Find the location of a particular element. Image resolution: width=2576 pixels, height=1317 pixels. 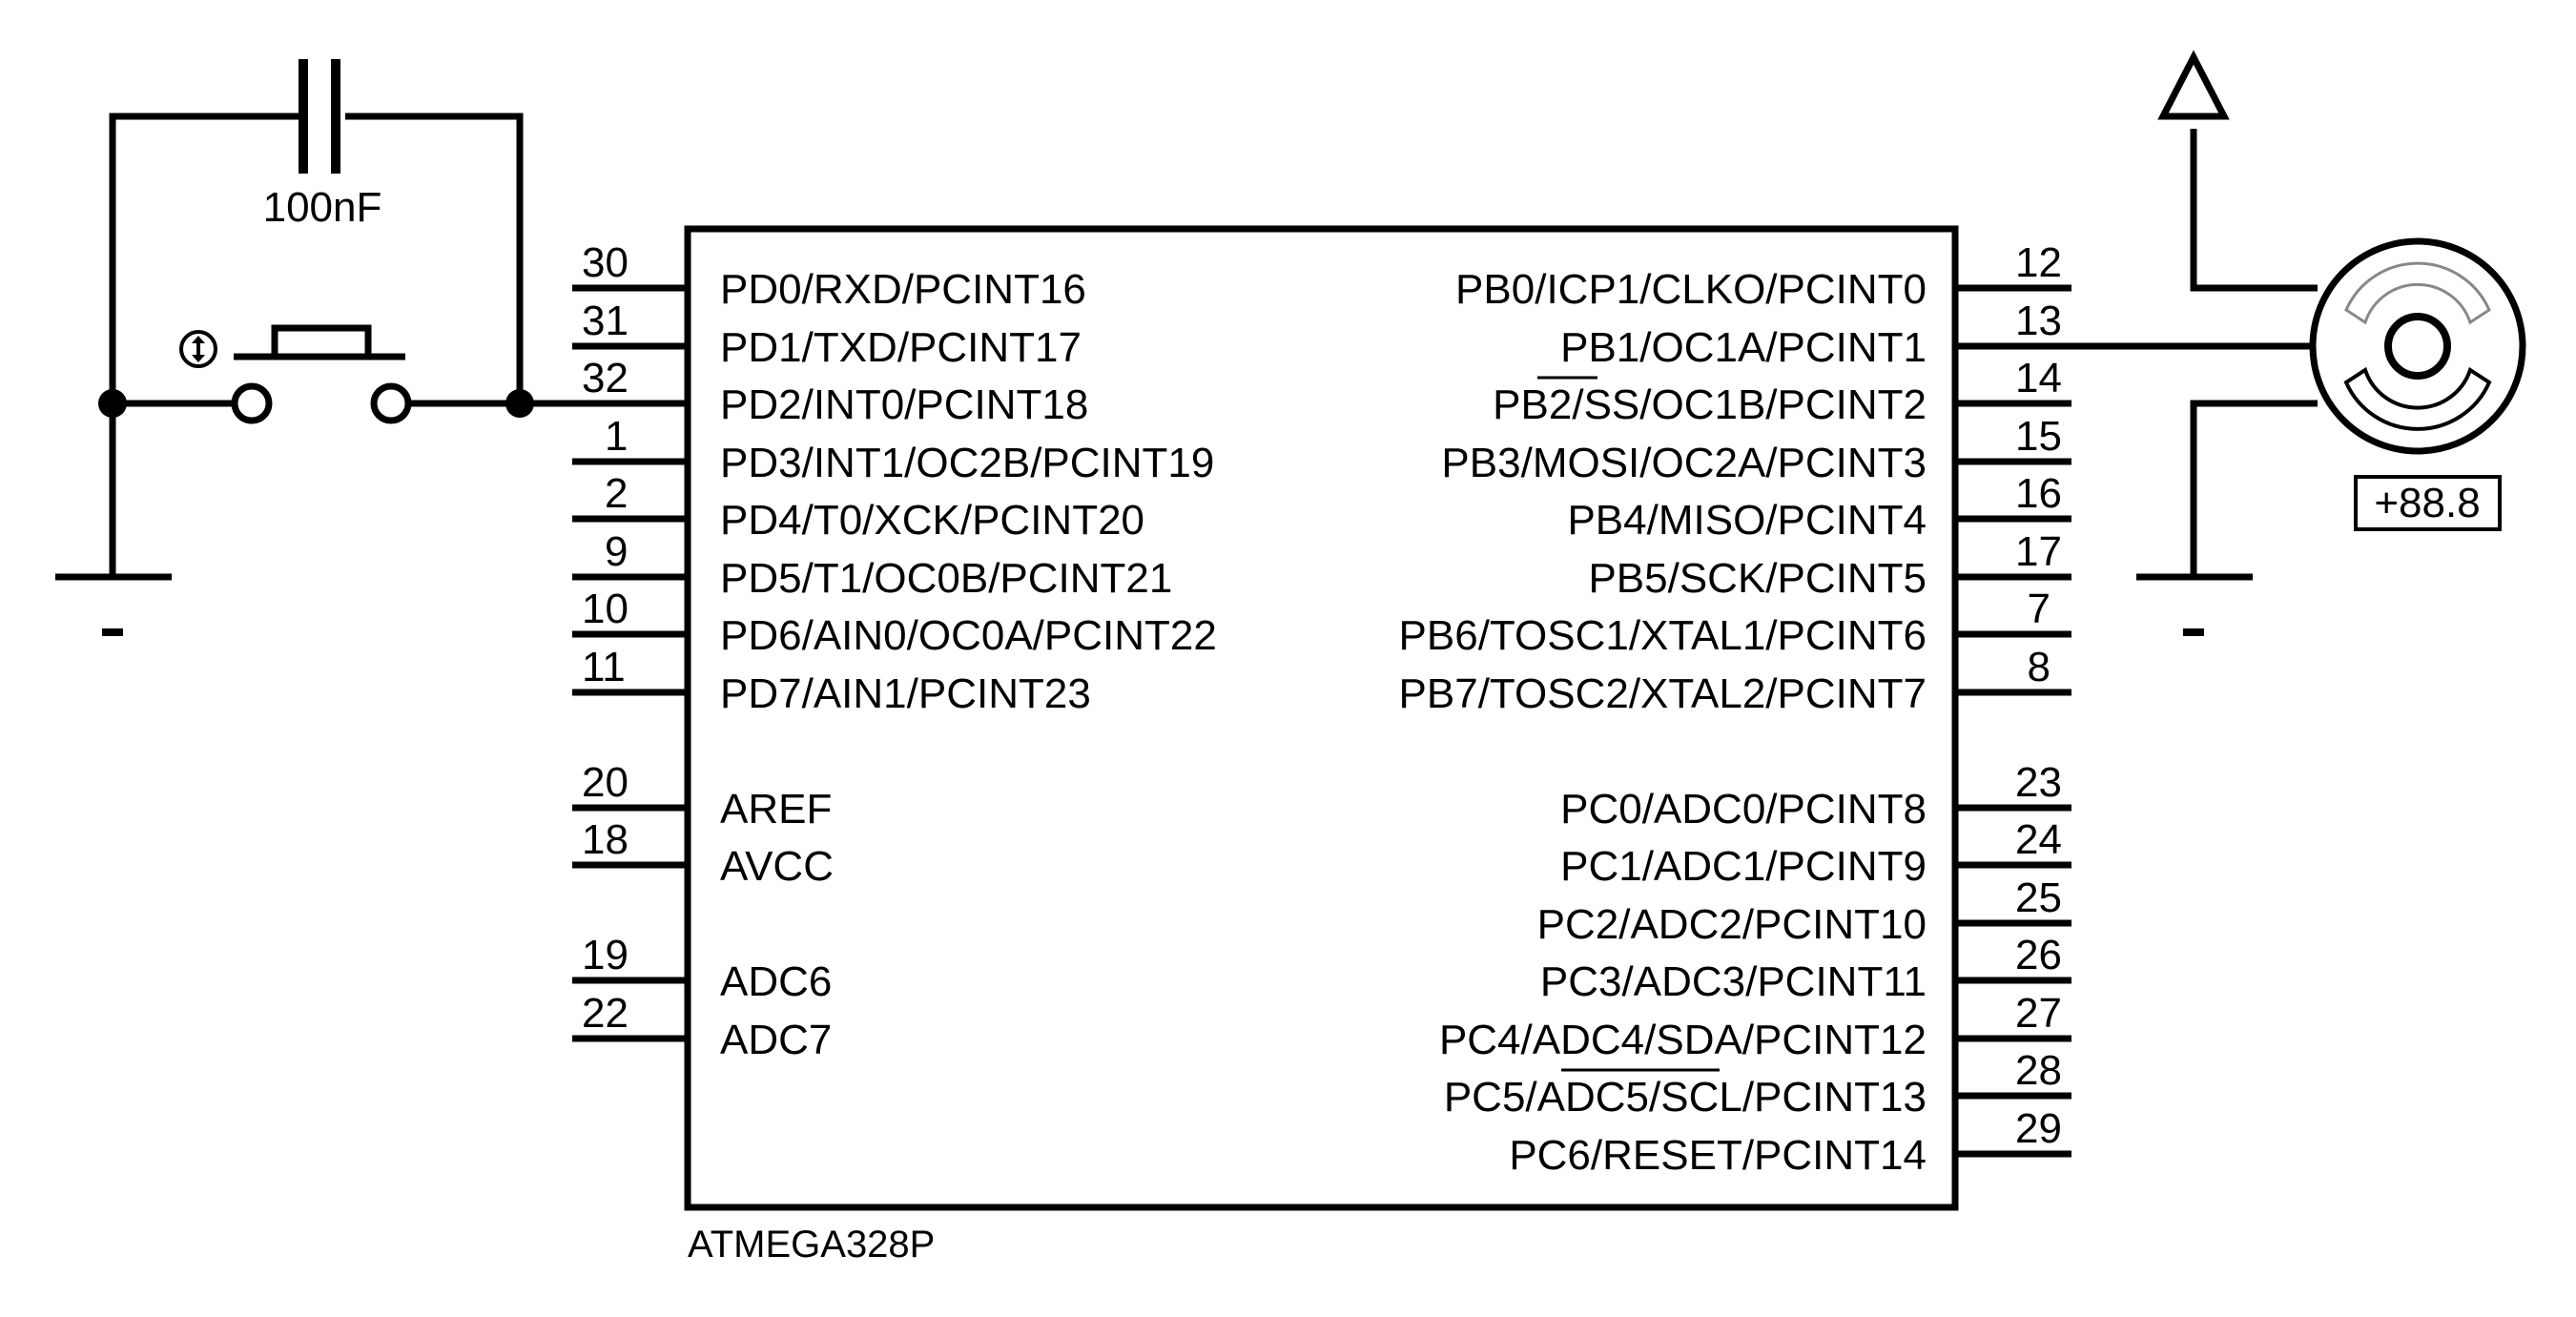

pin-label: AREF is located at coordinates (776, 809).